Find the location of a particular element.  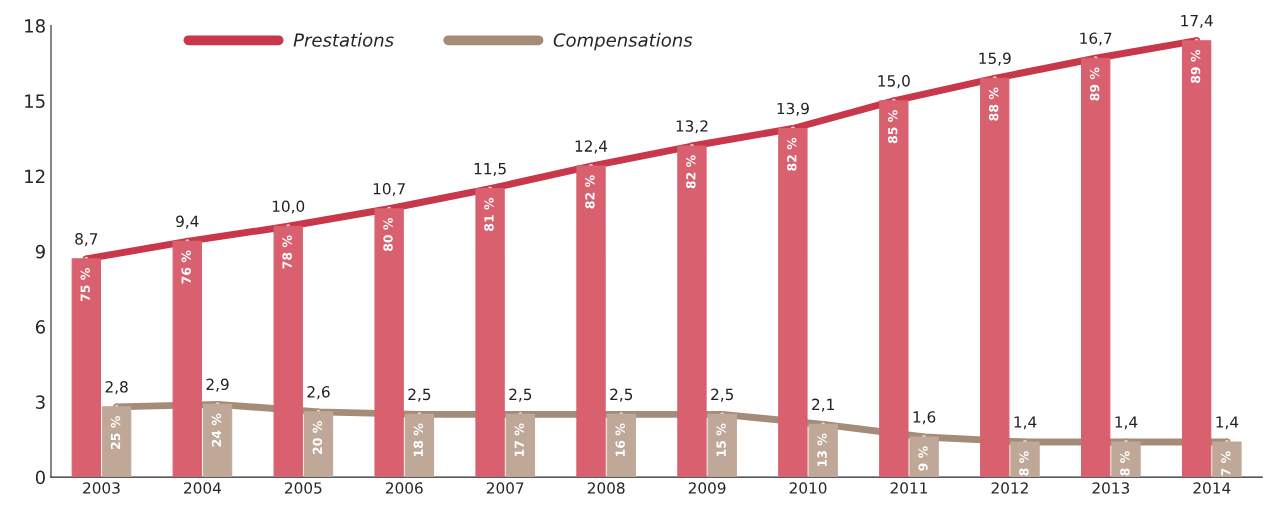

data-label: 15,0 is located at coordinates (894, 82).